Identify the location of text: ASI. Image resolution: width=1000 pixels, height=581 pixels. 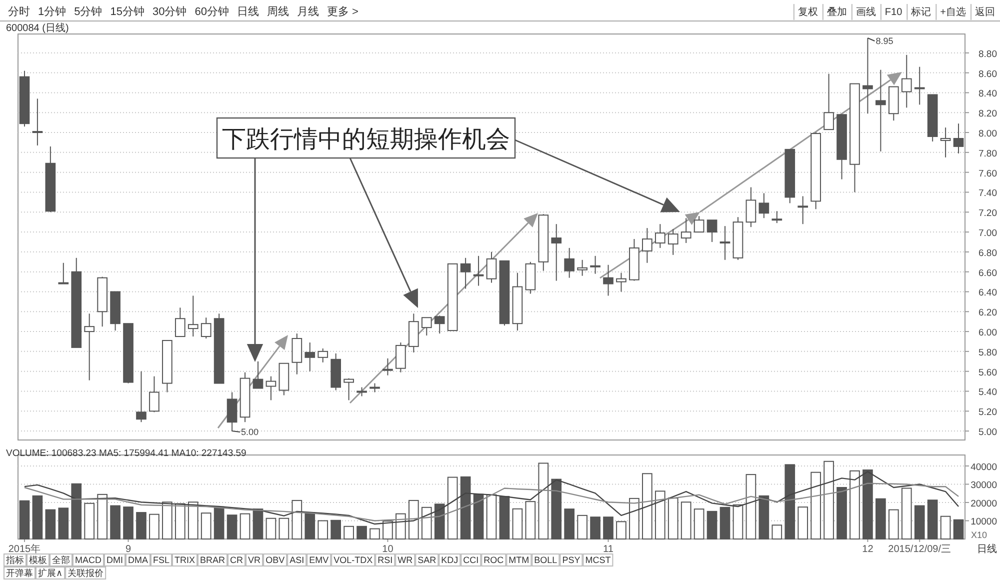
(297, 560).